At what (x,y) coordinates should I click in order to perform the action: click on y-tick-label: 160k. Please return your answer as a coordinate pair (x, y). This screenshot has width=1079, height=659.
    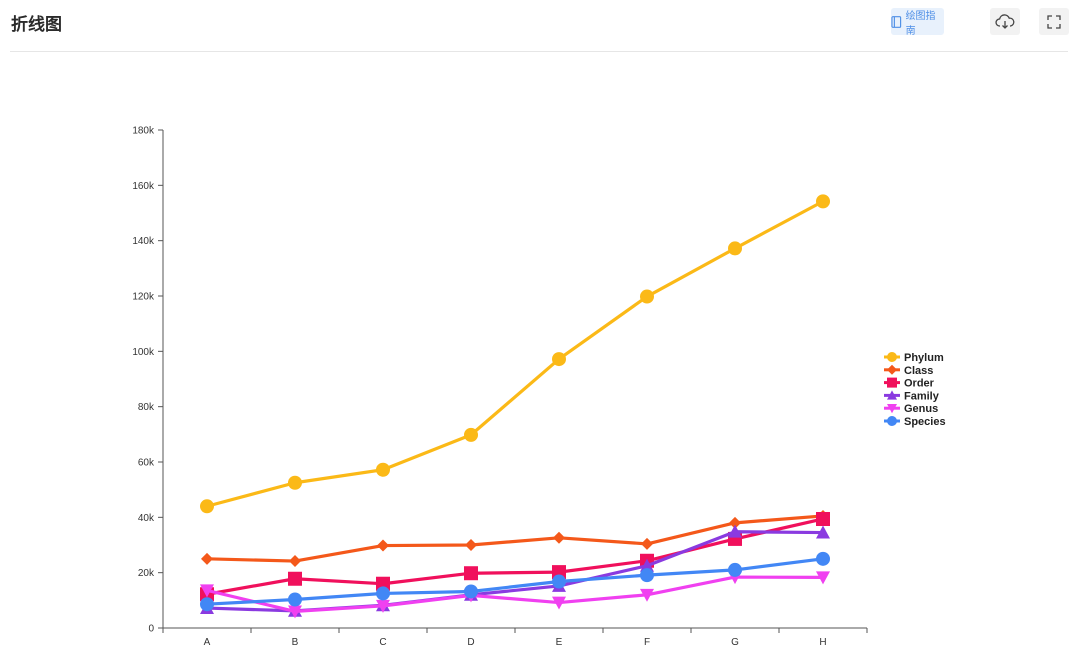
    Looking at the image, I should click on (143, 186).